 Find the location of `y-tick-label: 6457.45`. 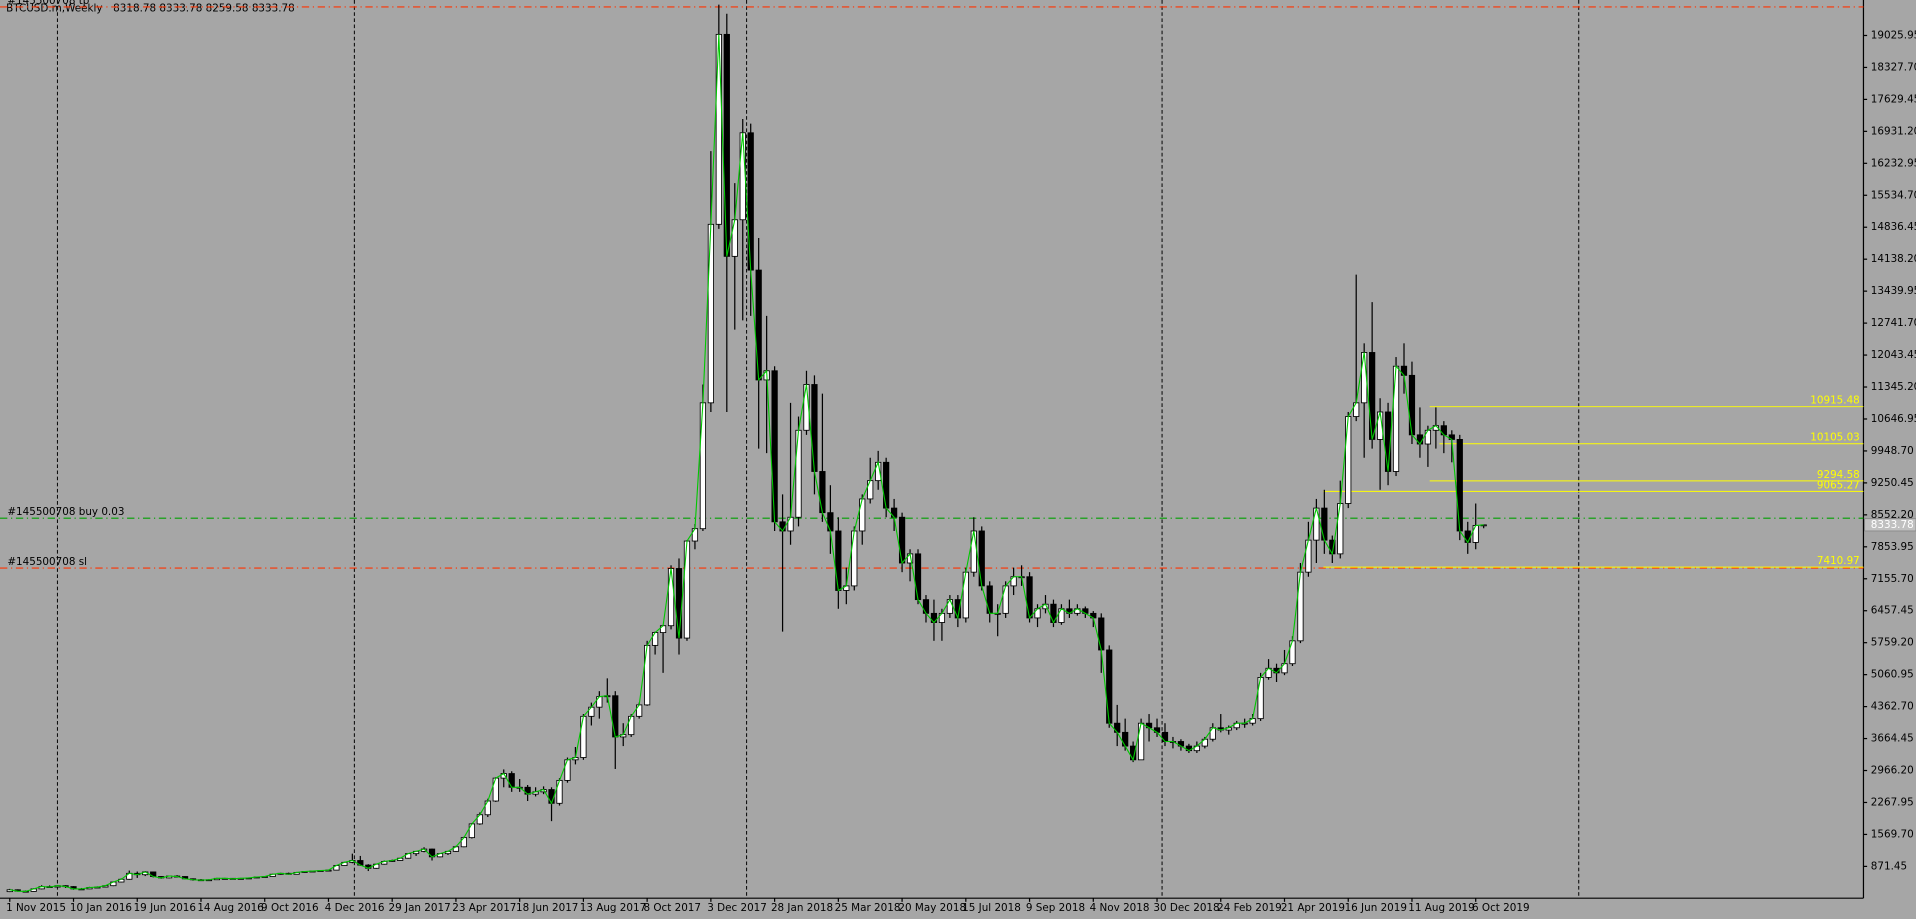

y-tick-label: 6457.45 is located at coordinates (1892, 611).